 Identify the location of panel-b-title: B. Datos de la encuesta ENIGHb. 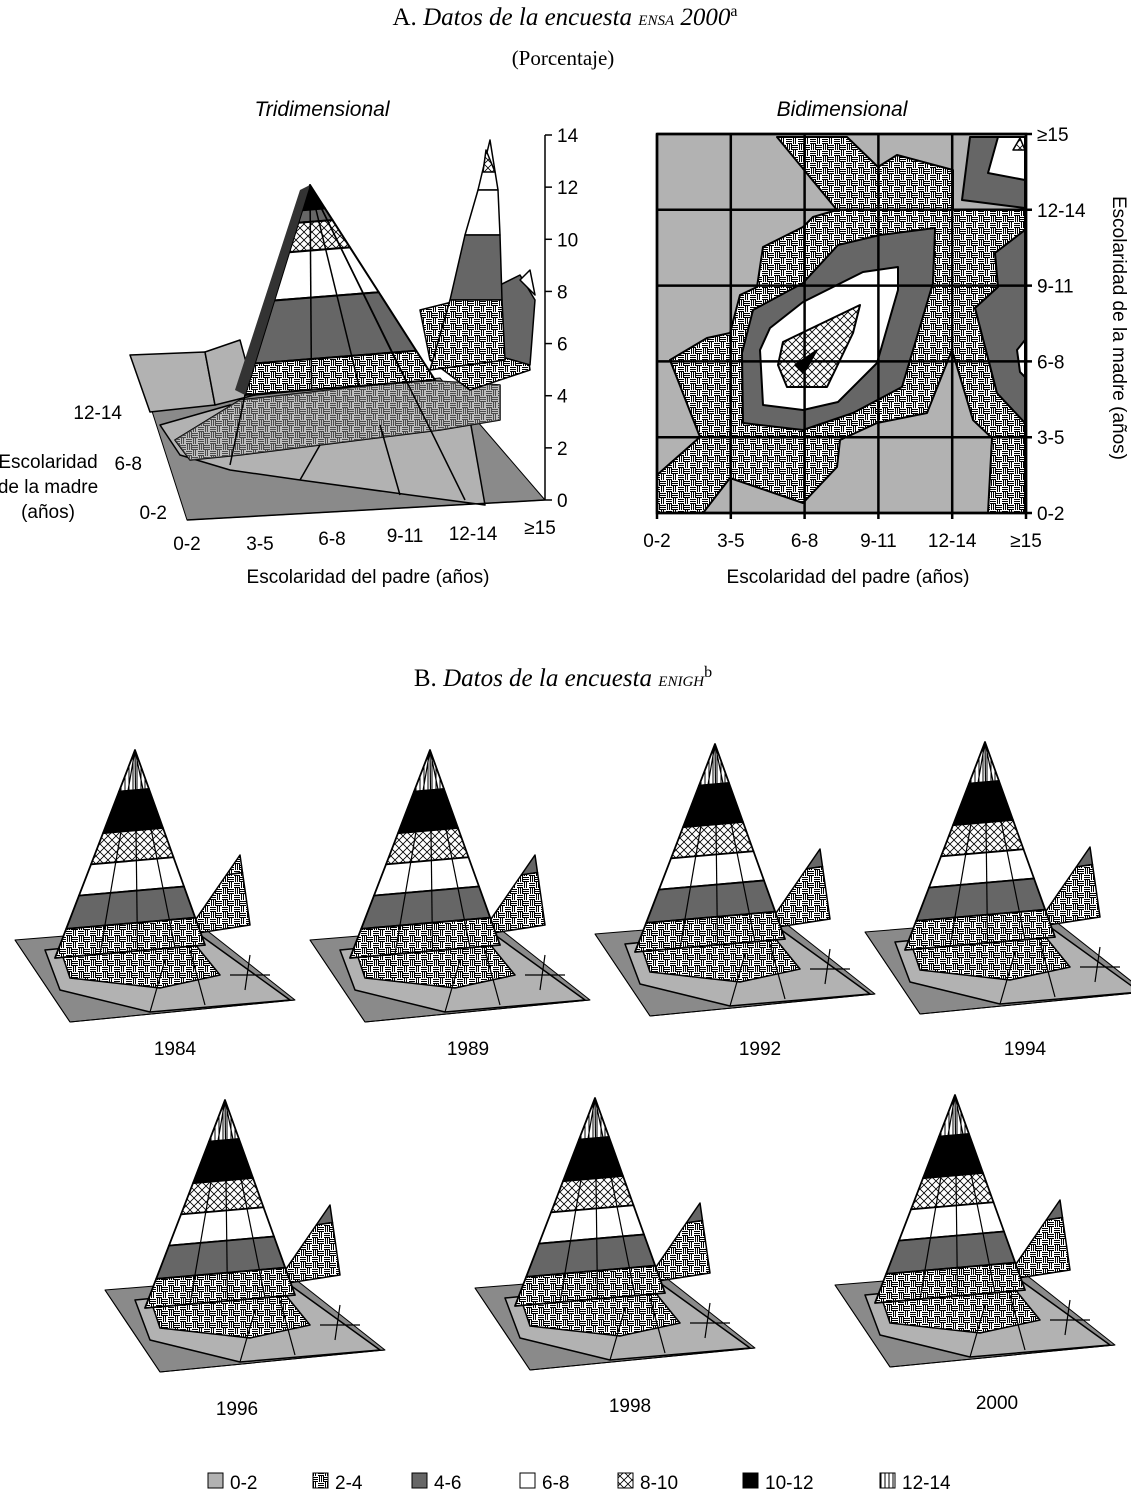
(563, 678).